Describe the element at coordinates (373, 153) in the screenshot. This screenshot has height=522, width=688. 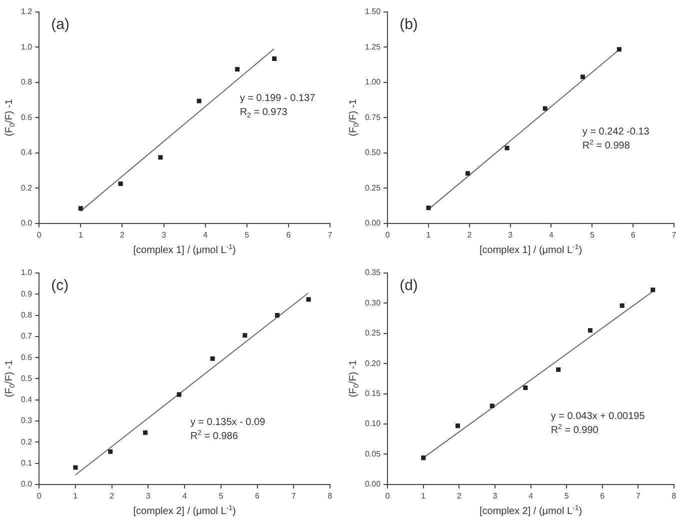
I see `y-tick-label: 0.50` at that location.